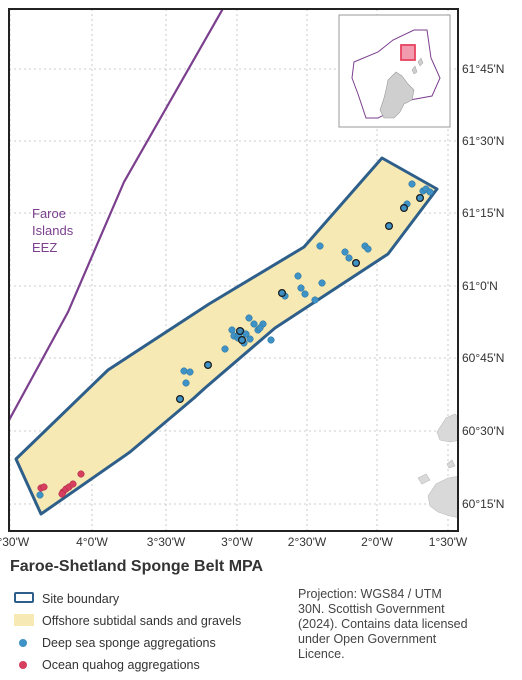 The width and height of the screenshot is (522, 680). I want to click on sponge-dot-swatch, so click(23, 643).